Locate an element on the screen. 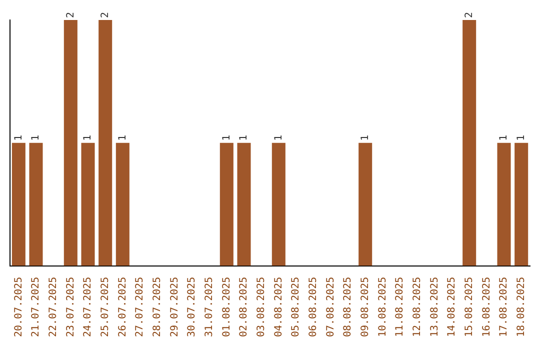 This screenshot has height=340, width=540. x-tick-label: 01.08.2025 is located at coordinates (226, 307).